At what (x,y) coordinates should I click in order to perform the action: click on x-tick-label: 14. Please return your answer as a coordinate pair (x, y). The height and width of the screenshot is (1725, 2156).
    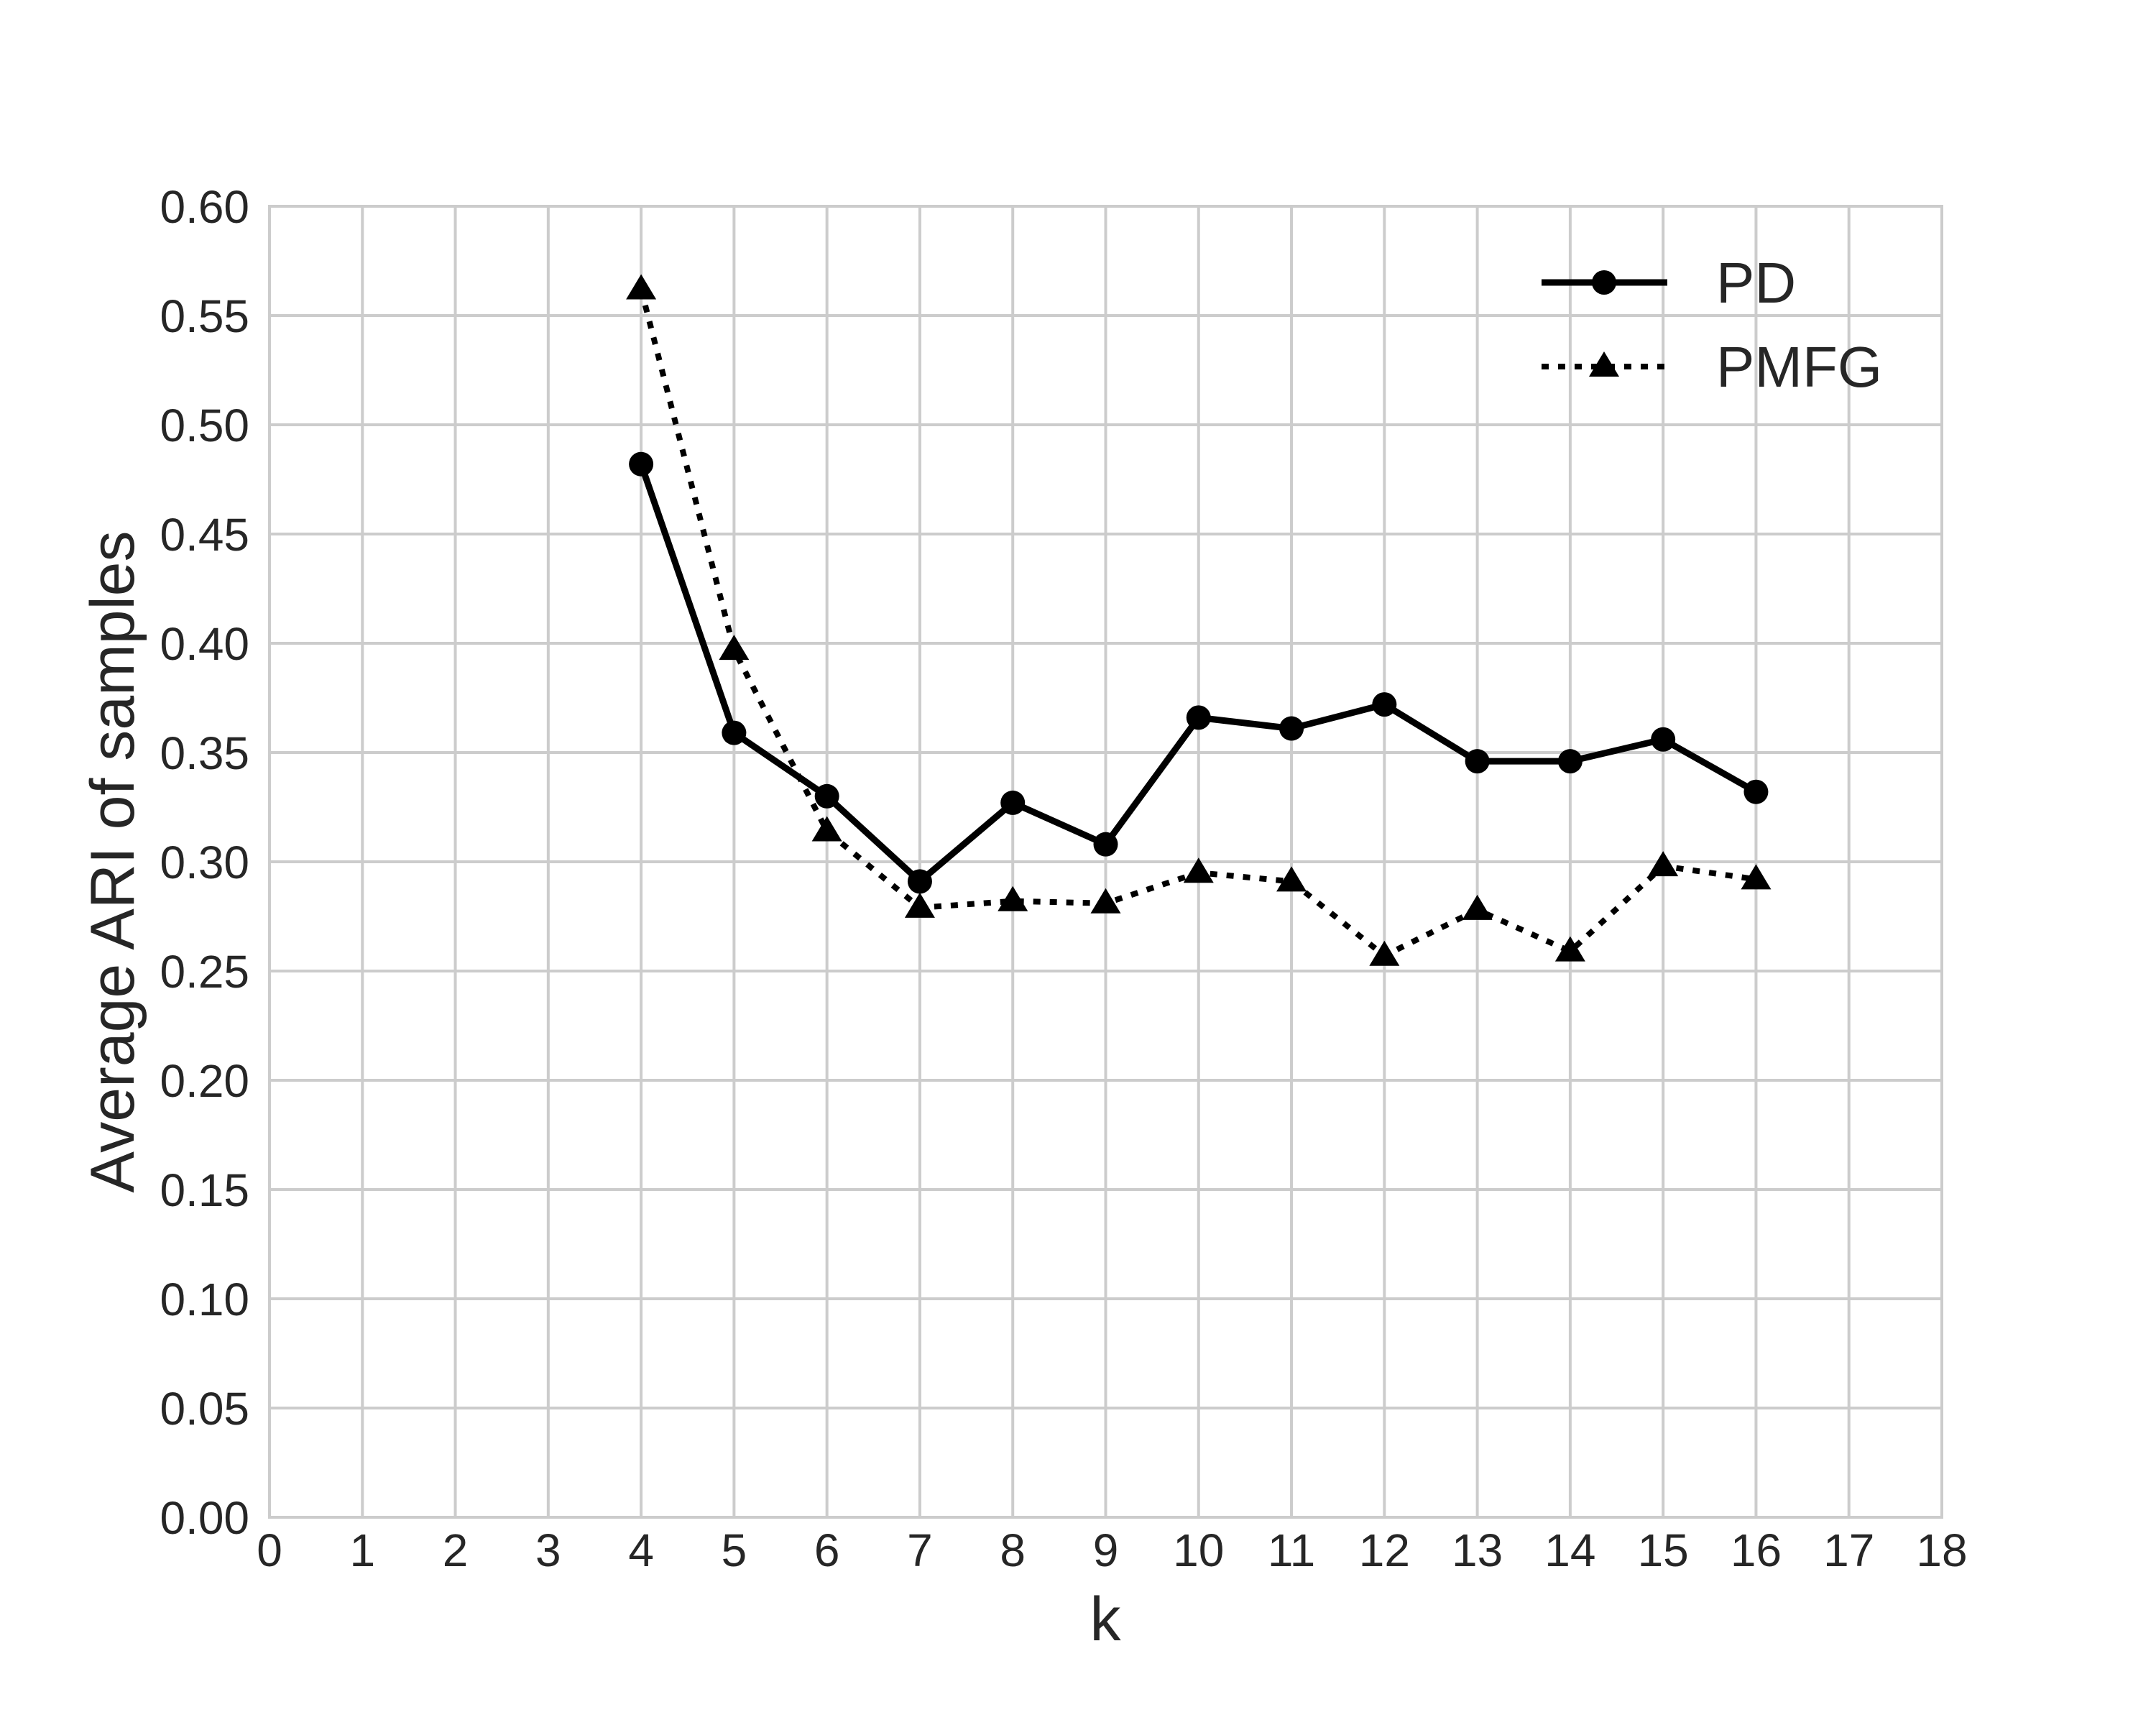
    Looking at the image, I should click on (1570, 1550).